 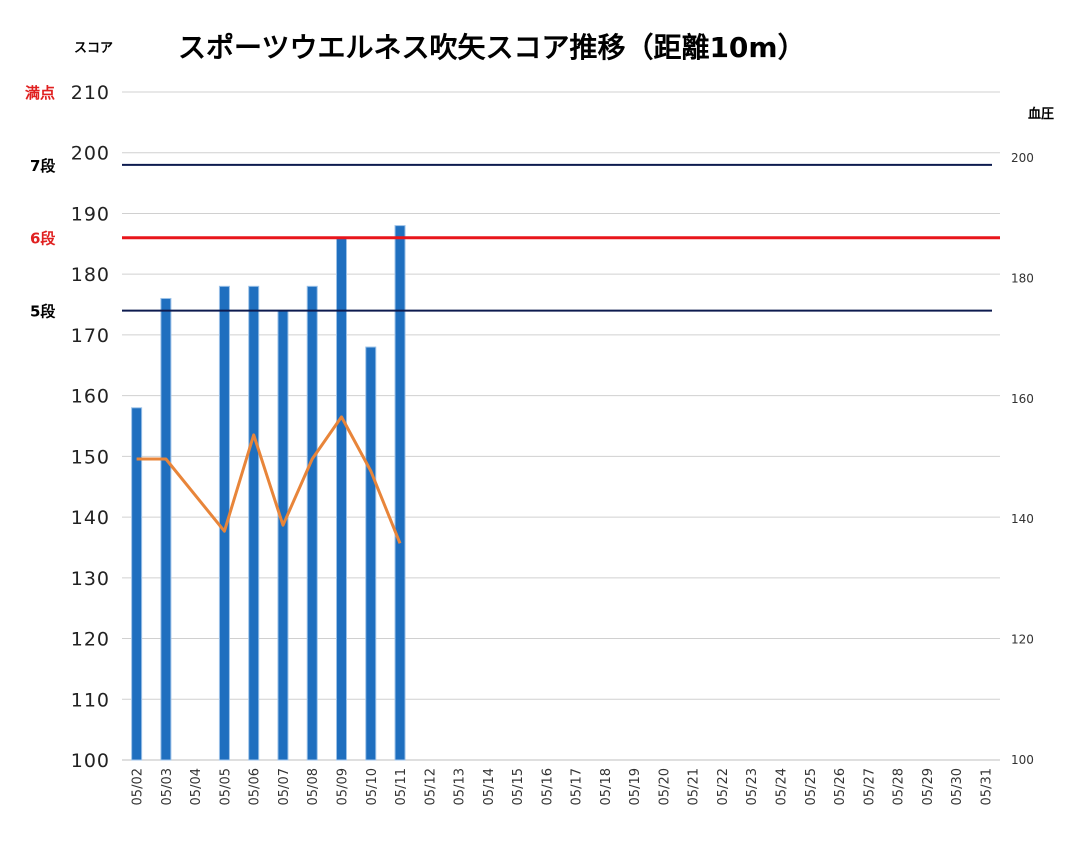 What do you see at coordinates (723, 786) in the screenshot?
I see `x-tick-label: 05/22` at bounding box center [723, 786].